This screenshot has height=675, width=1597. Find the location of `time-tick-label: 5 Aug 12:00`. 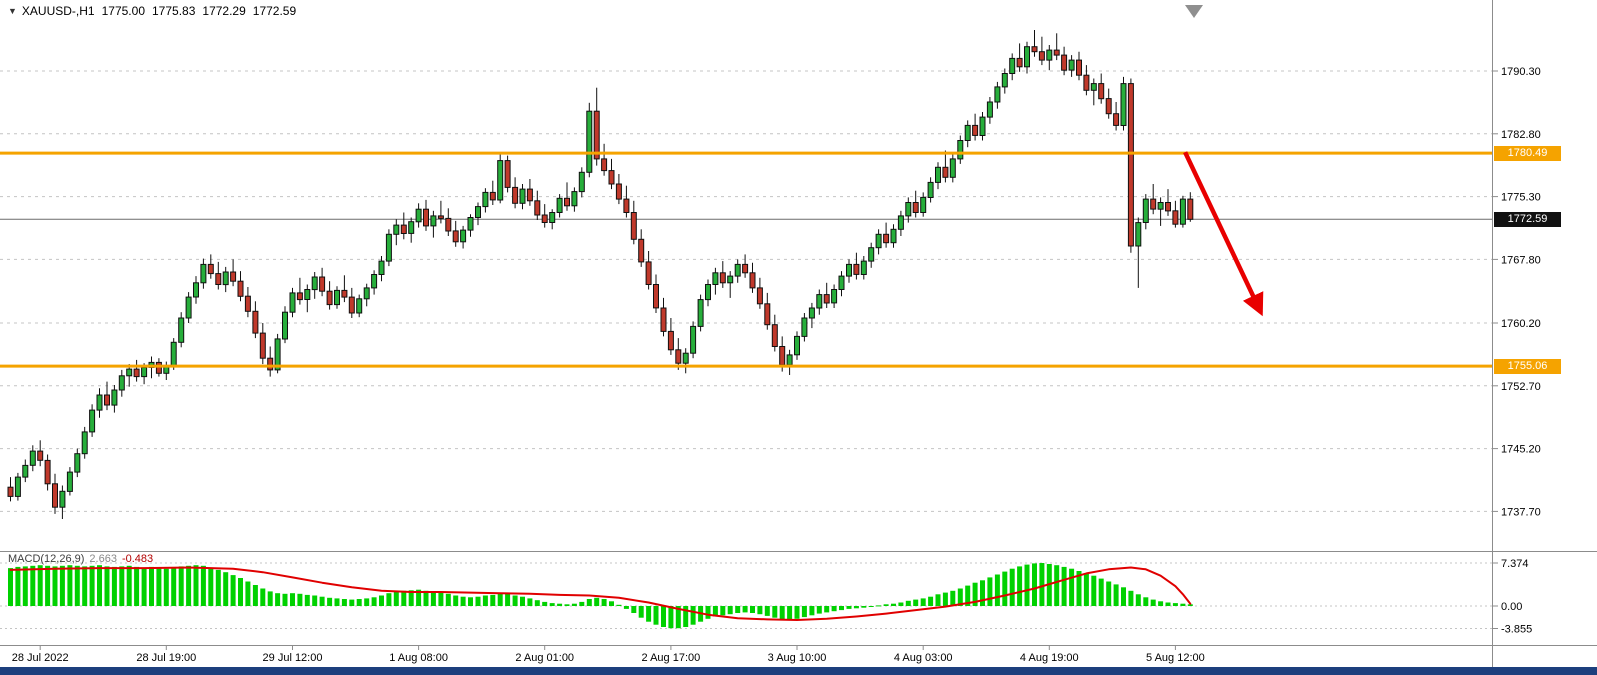

time-tick-label: 5 Aug 12:00 is located at coordinates (1175, 658).